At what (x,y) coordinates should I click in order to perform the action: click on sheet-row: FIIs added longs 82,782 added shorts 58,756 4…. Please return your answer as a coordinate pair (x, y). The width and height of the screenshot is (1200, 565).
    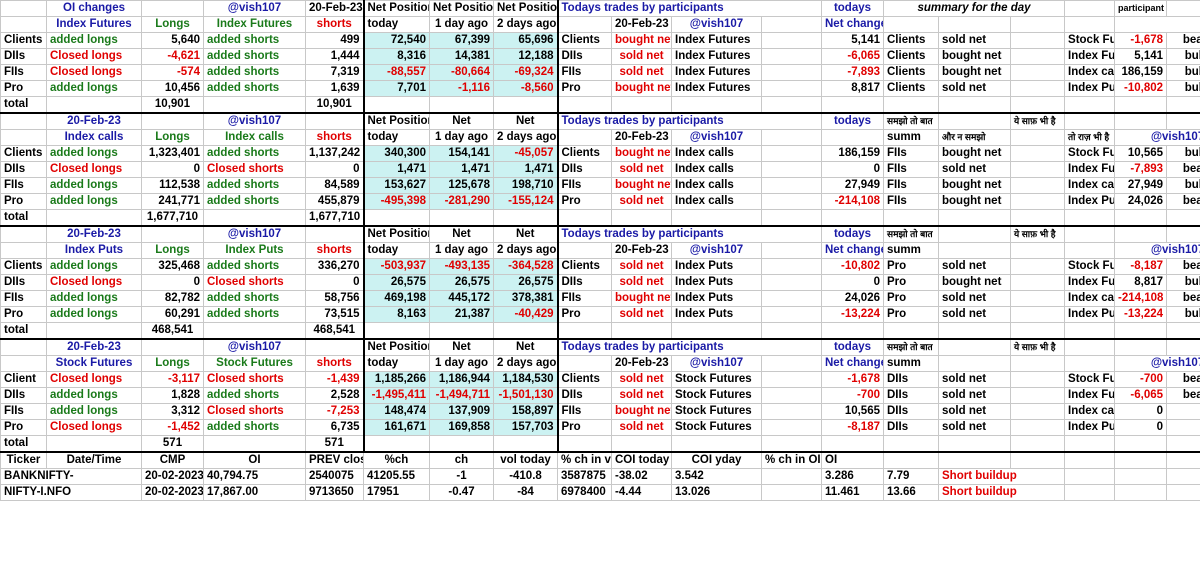
    Looking at the image, I should click on (600, 298).